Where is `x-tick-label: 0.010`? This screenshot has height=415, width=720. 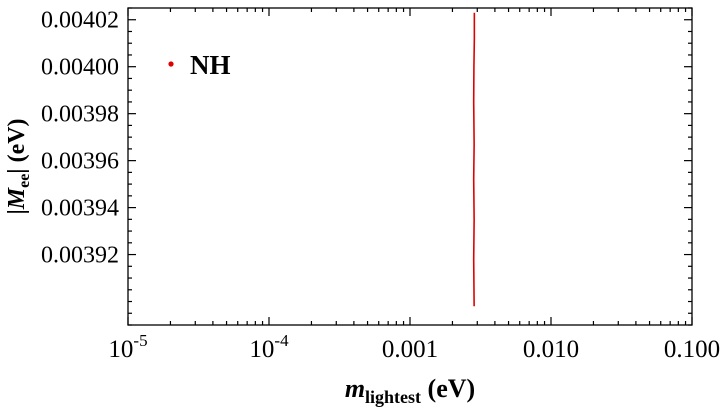 x-tick-label: 0.010 is located at coordinates (551, 349).